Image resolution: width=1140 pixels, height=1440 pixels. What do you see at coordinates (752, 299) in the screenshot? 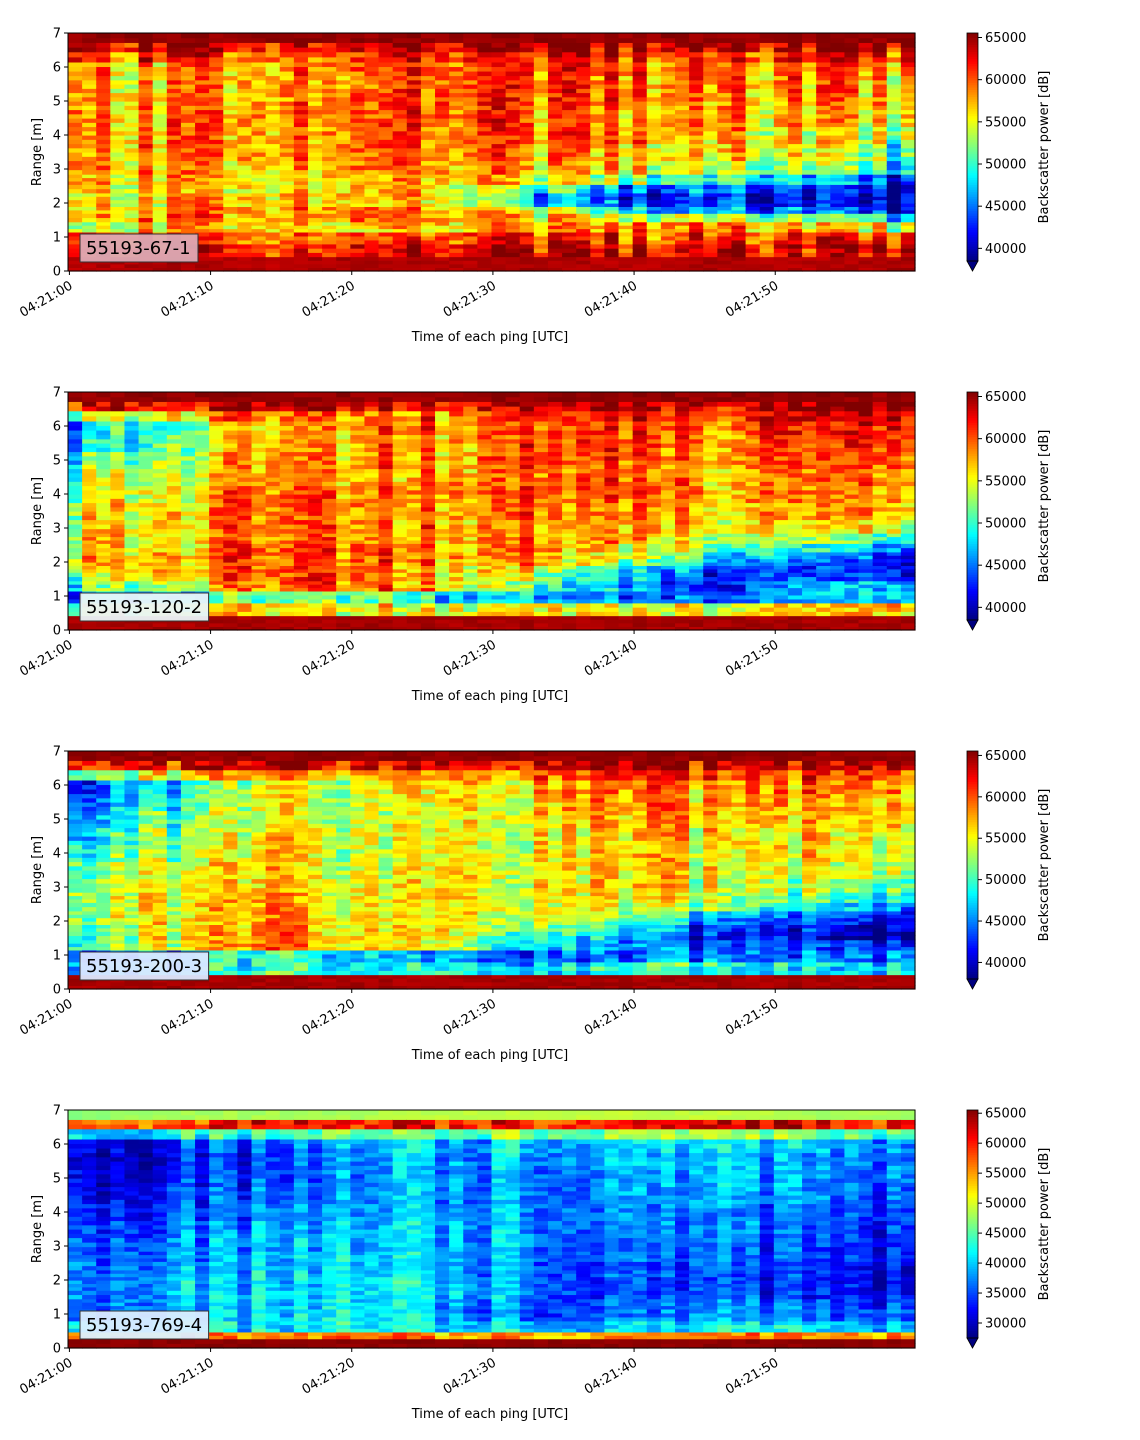
I see `x-tick-label: 04:21:50` at bounding box center [752, 299].